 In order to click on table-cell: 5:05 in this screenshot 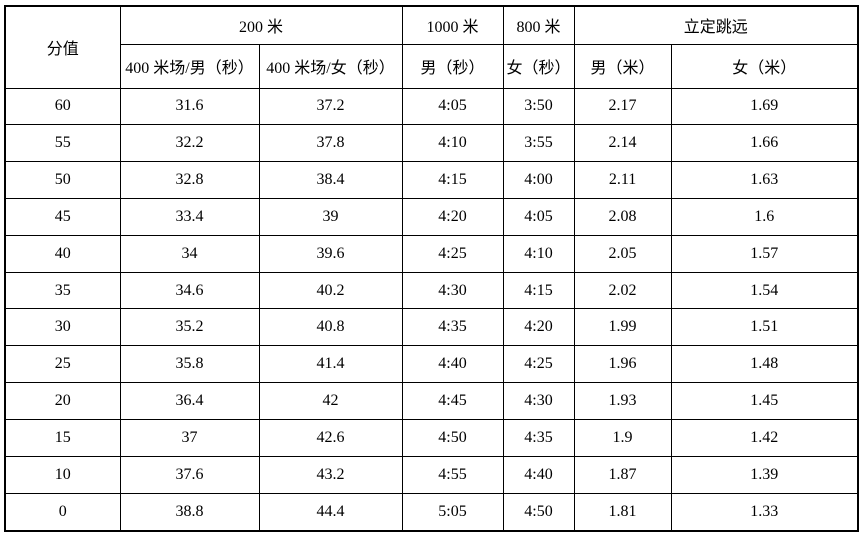, I will do `click(452, 512)`.